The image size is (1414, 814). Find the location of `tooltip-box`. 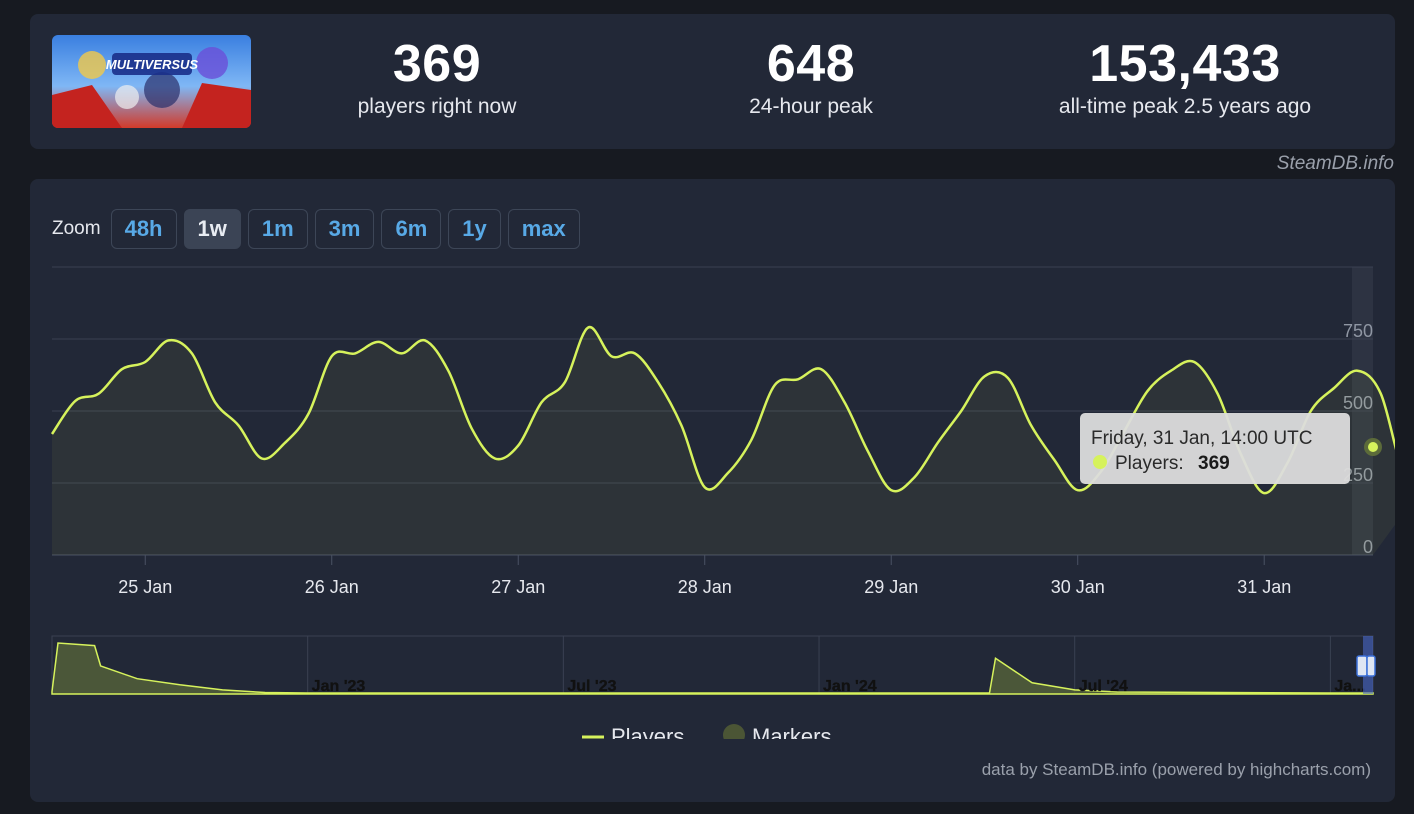

tooltip-box is located at coordinates (1215, 448).